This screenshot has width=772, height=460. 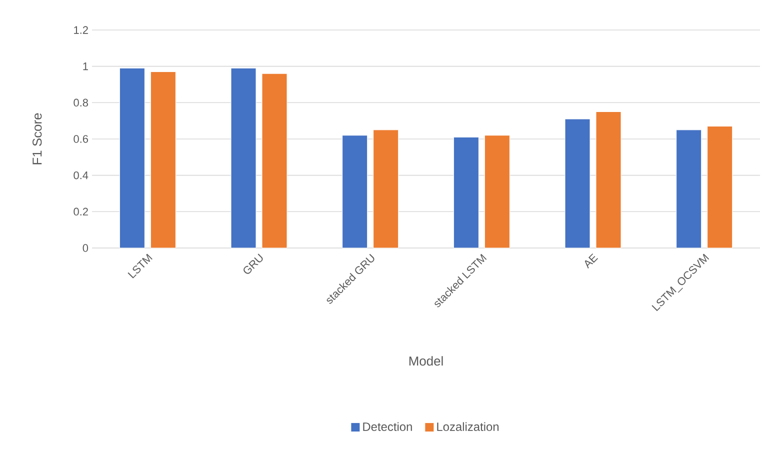 I want to click on y-axis-title: F1 Score, so click(x=37, y=138).